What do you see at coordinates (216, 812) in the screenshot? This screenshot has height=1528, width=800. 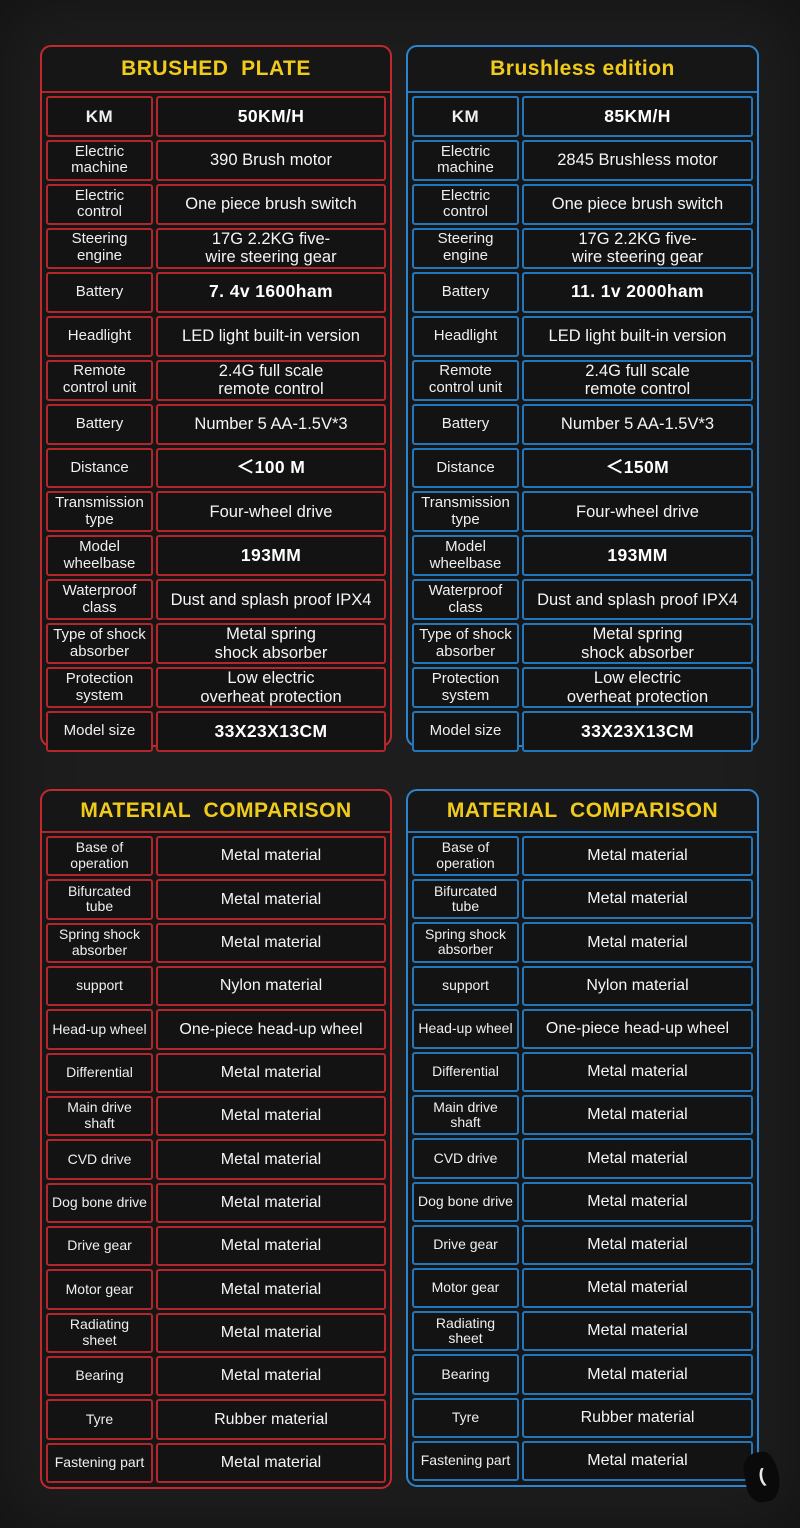 I see `material-comparison-title-left: MATERIAL COMPARISON` at bounding box center [216, 812].